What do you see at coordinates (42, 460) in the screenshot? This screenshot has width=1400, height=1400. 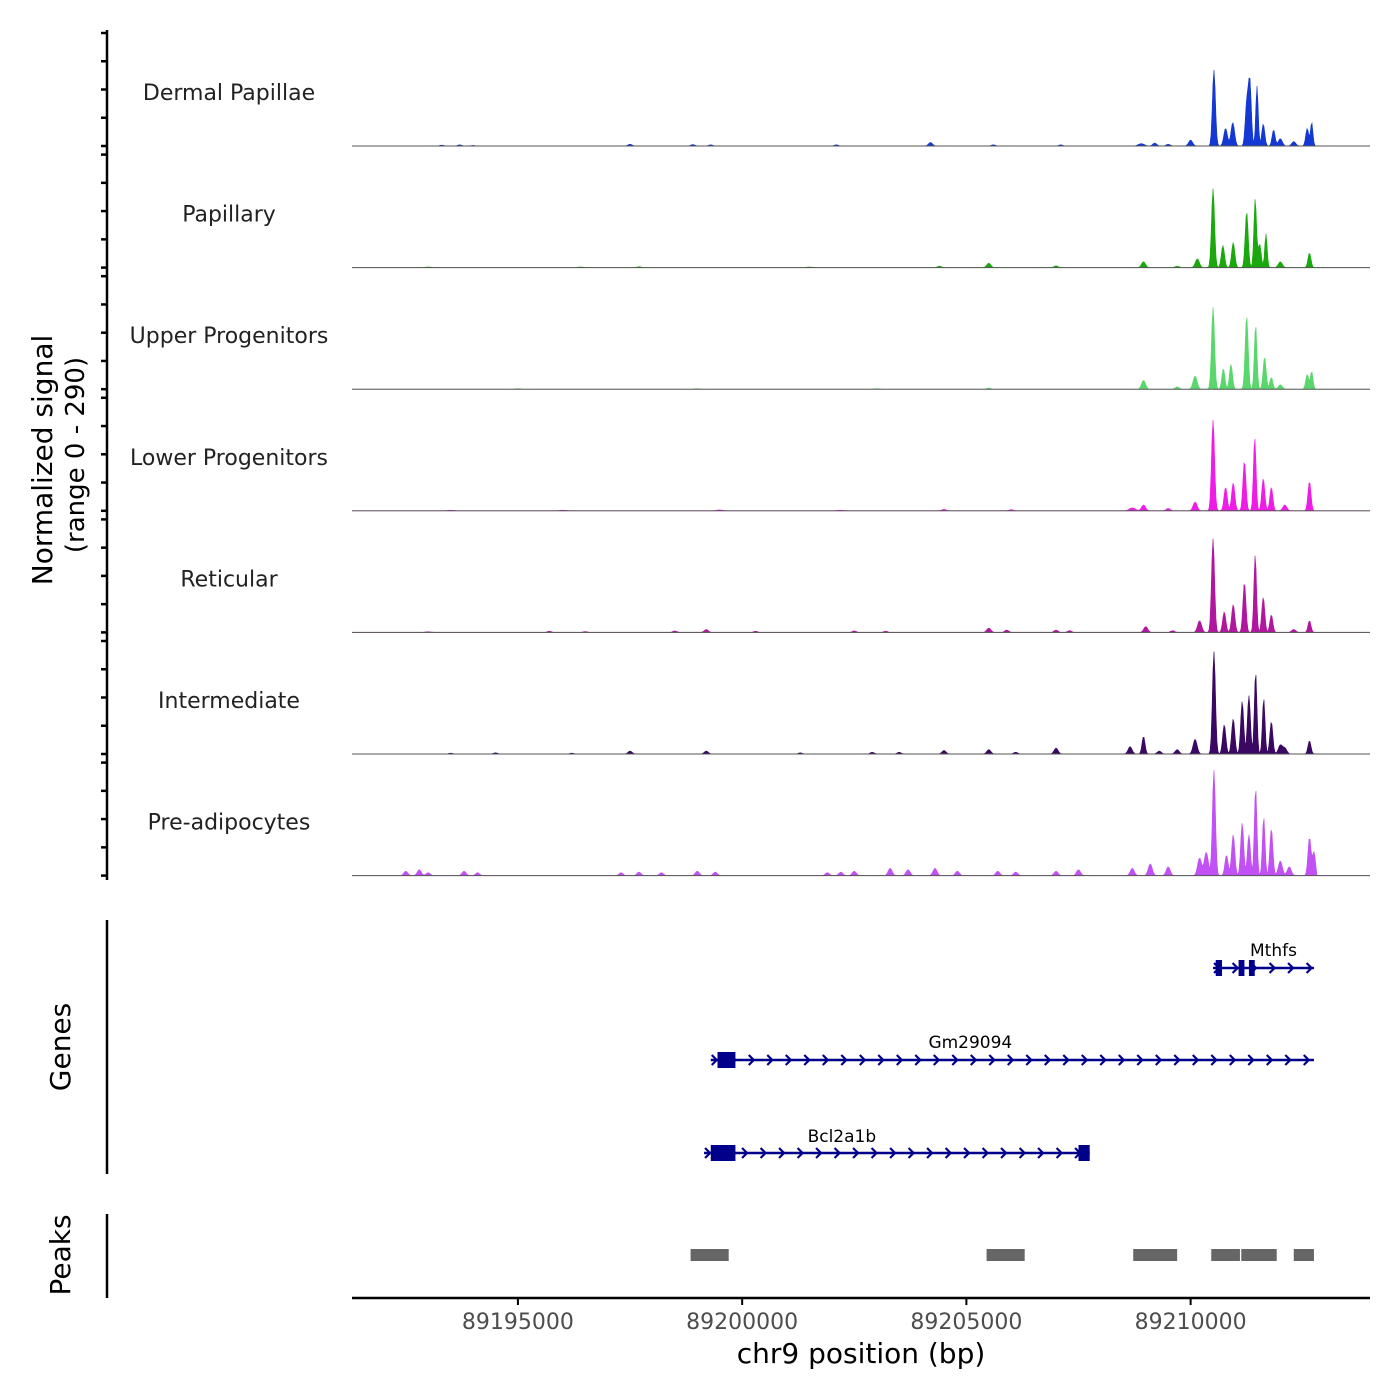 I see `coverage-ylabel-line1: Normalized signal` at bounding box center [42, 460].